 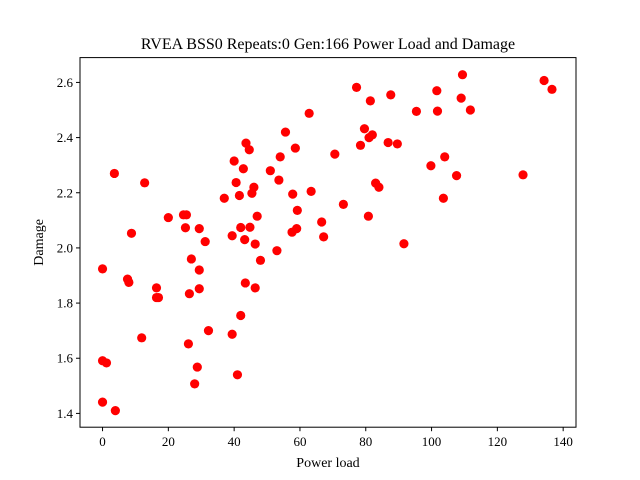 I want to click on x-tick-label: 0, so click(x=102, y=441).